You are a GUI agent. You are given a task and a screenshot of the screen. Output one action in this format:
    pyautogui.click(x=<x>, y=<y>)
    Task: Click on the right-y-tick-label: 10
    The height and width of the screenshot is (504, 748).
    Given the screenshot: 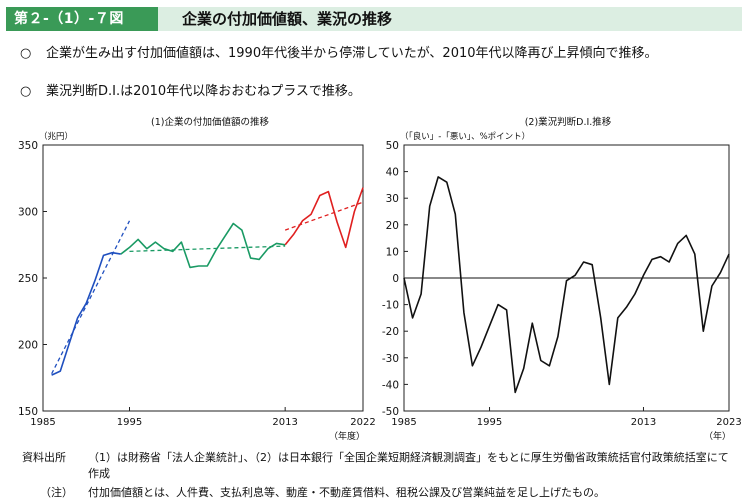 What is the action you would take?
    pyautogui.click(x=392, y=252)
    